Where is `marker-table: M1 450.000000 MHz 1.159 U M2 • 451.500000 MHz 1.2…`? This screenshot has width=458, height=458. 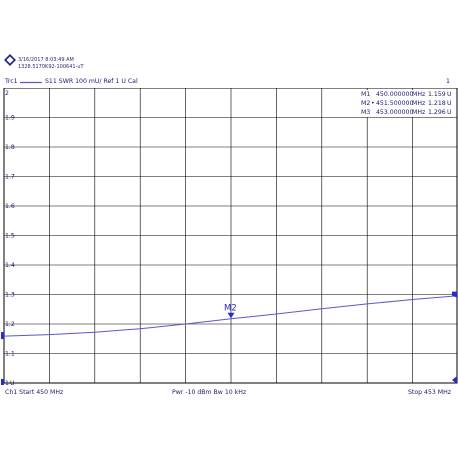
marker-table: M1 450.000000 MHz 1.159 U M2 • 451.500000 MHz 1.2… is located at coordinates (406, 103).